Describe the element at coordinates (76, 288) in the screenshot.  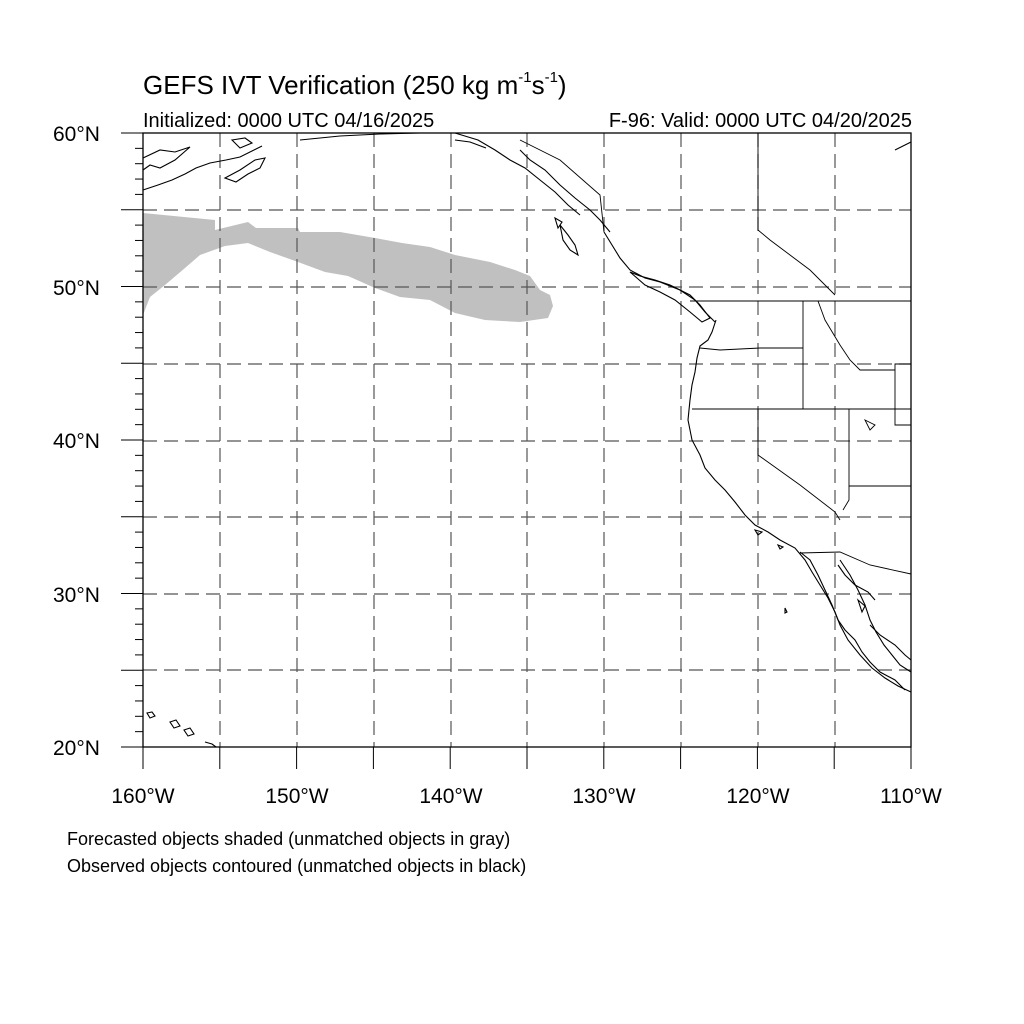
I see `lat-label-50: 50°N` at that location.